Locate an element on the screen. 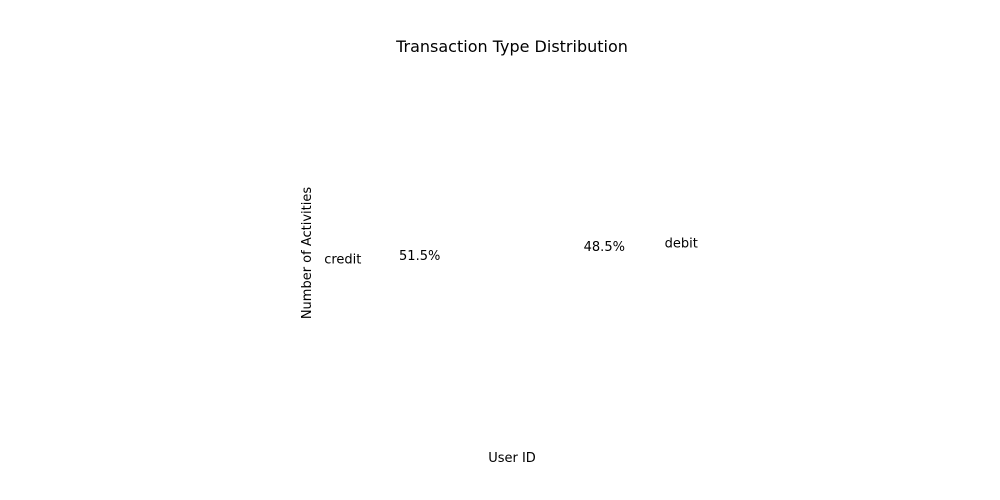 This screenshot has height=500, width=1000. pie-slice-credit is located at coordinates (442, 252).